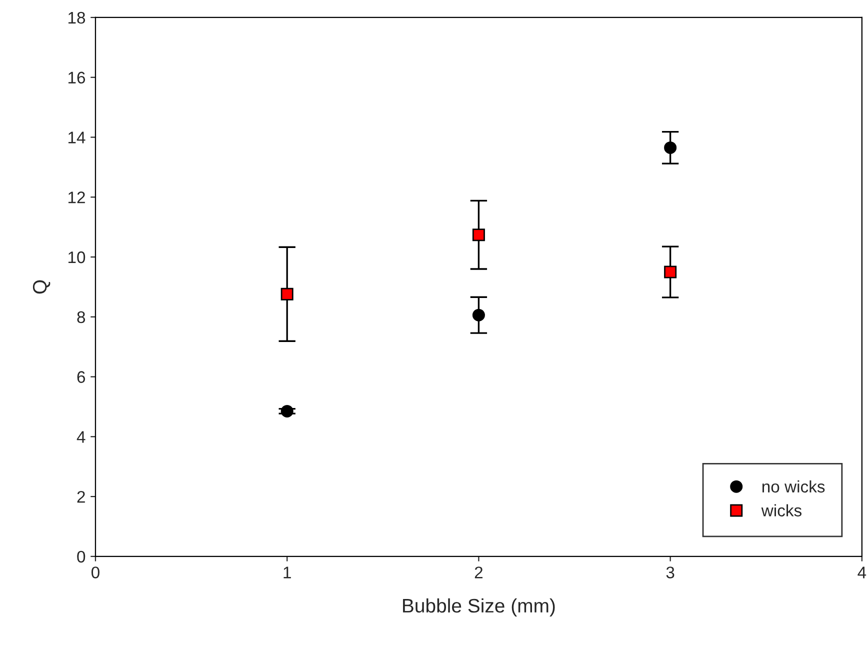 This screenshot has height=647, width=868. I want to click on legend-label: wicks, so click(781, 510).